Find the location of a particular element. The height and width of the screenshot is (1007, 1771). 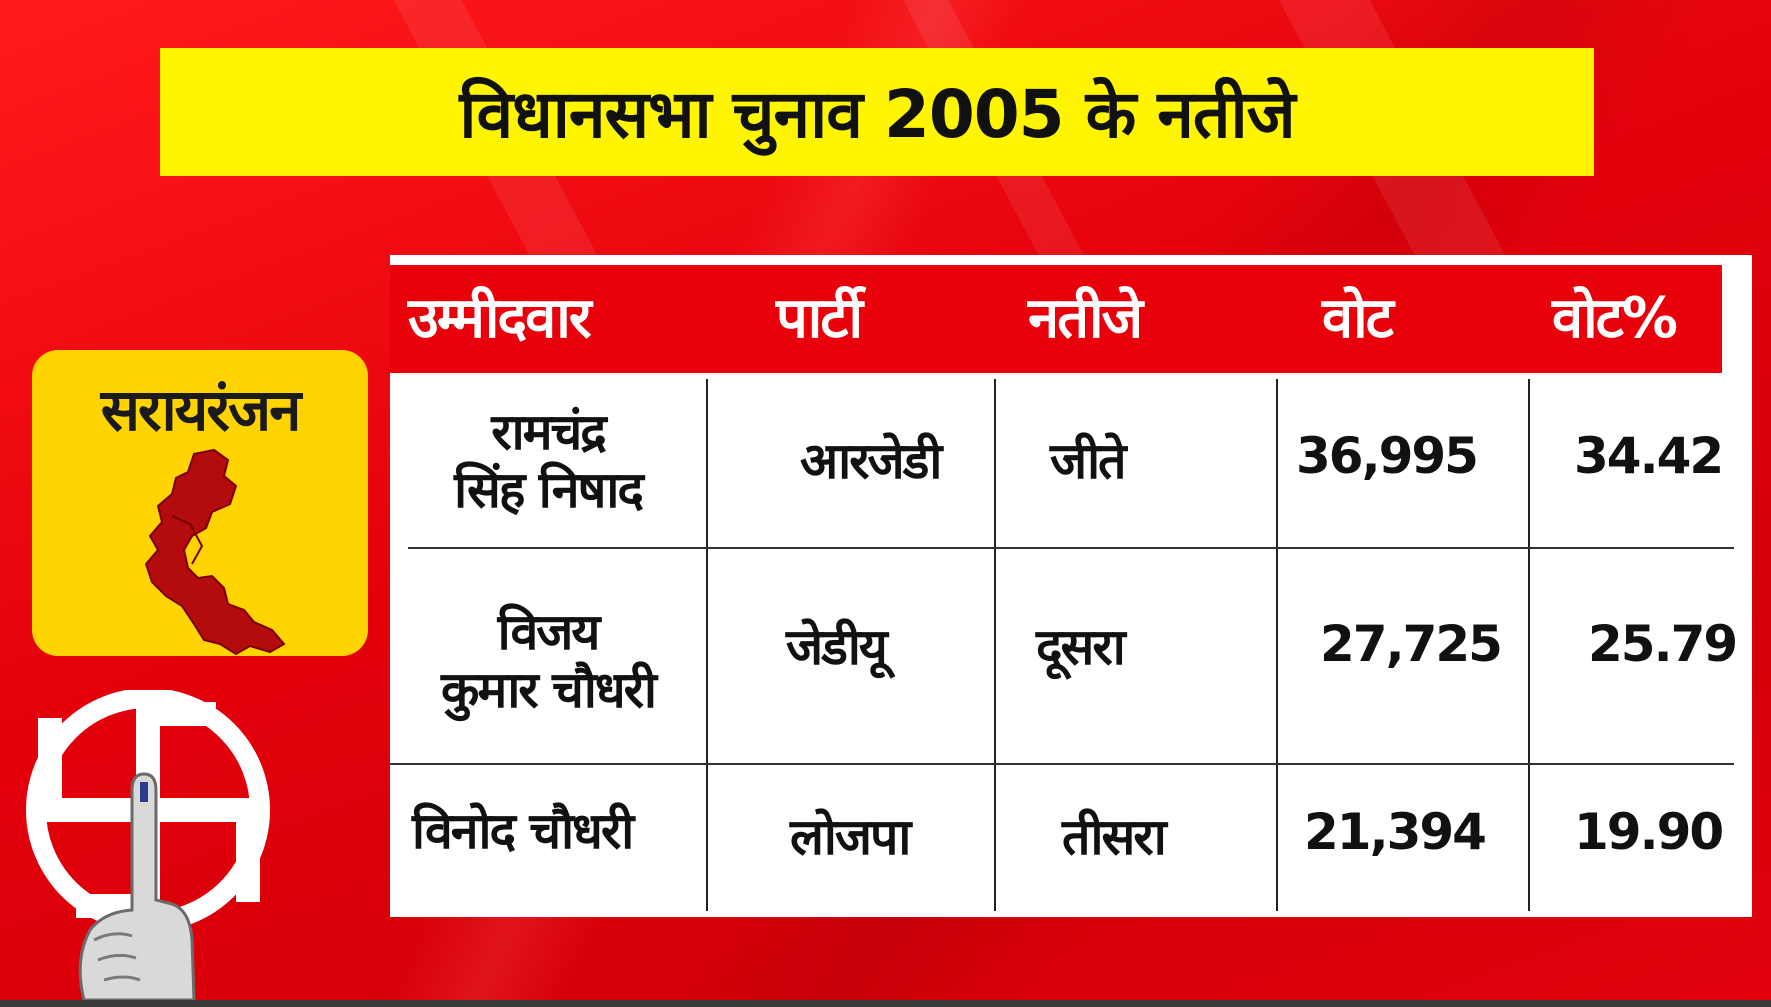

vote-percent: 19.90 is located at coordinates (1649, 832).